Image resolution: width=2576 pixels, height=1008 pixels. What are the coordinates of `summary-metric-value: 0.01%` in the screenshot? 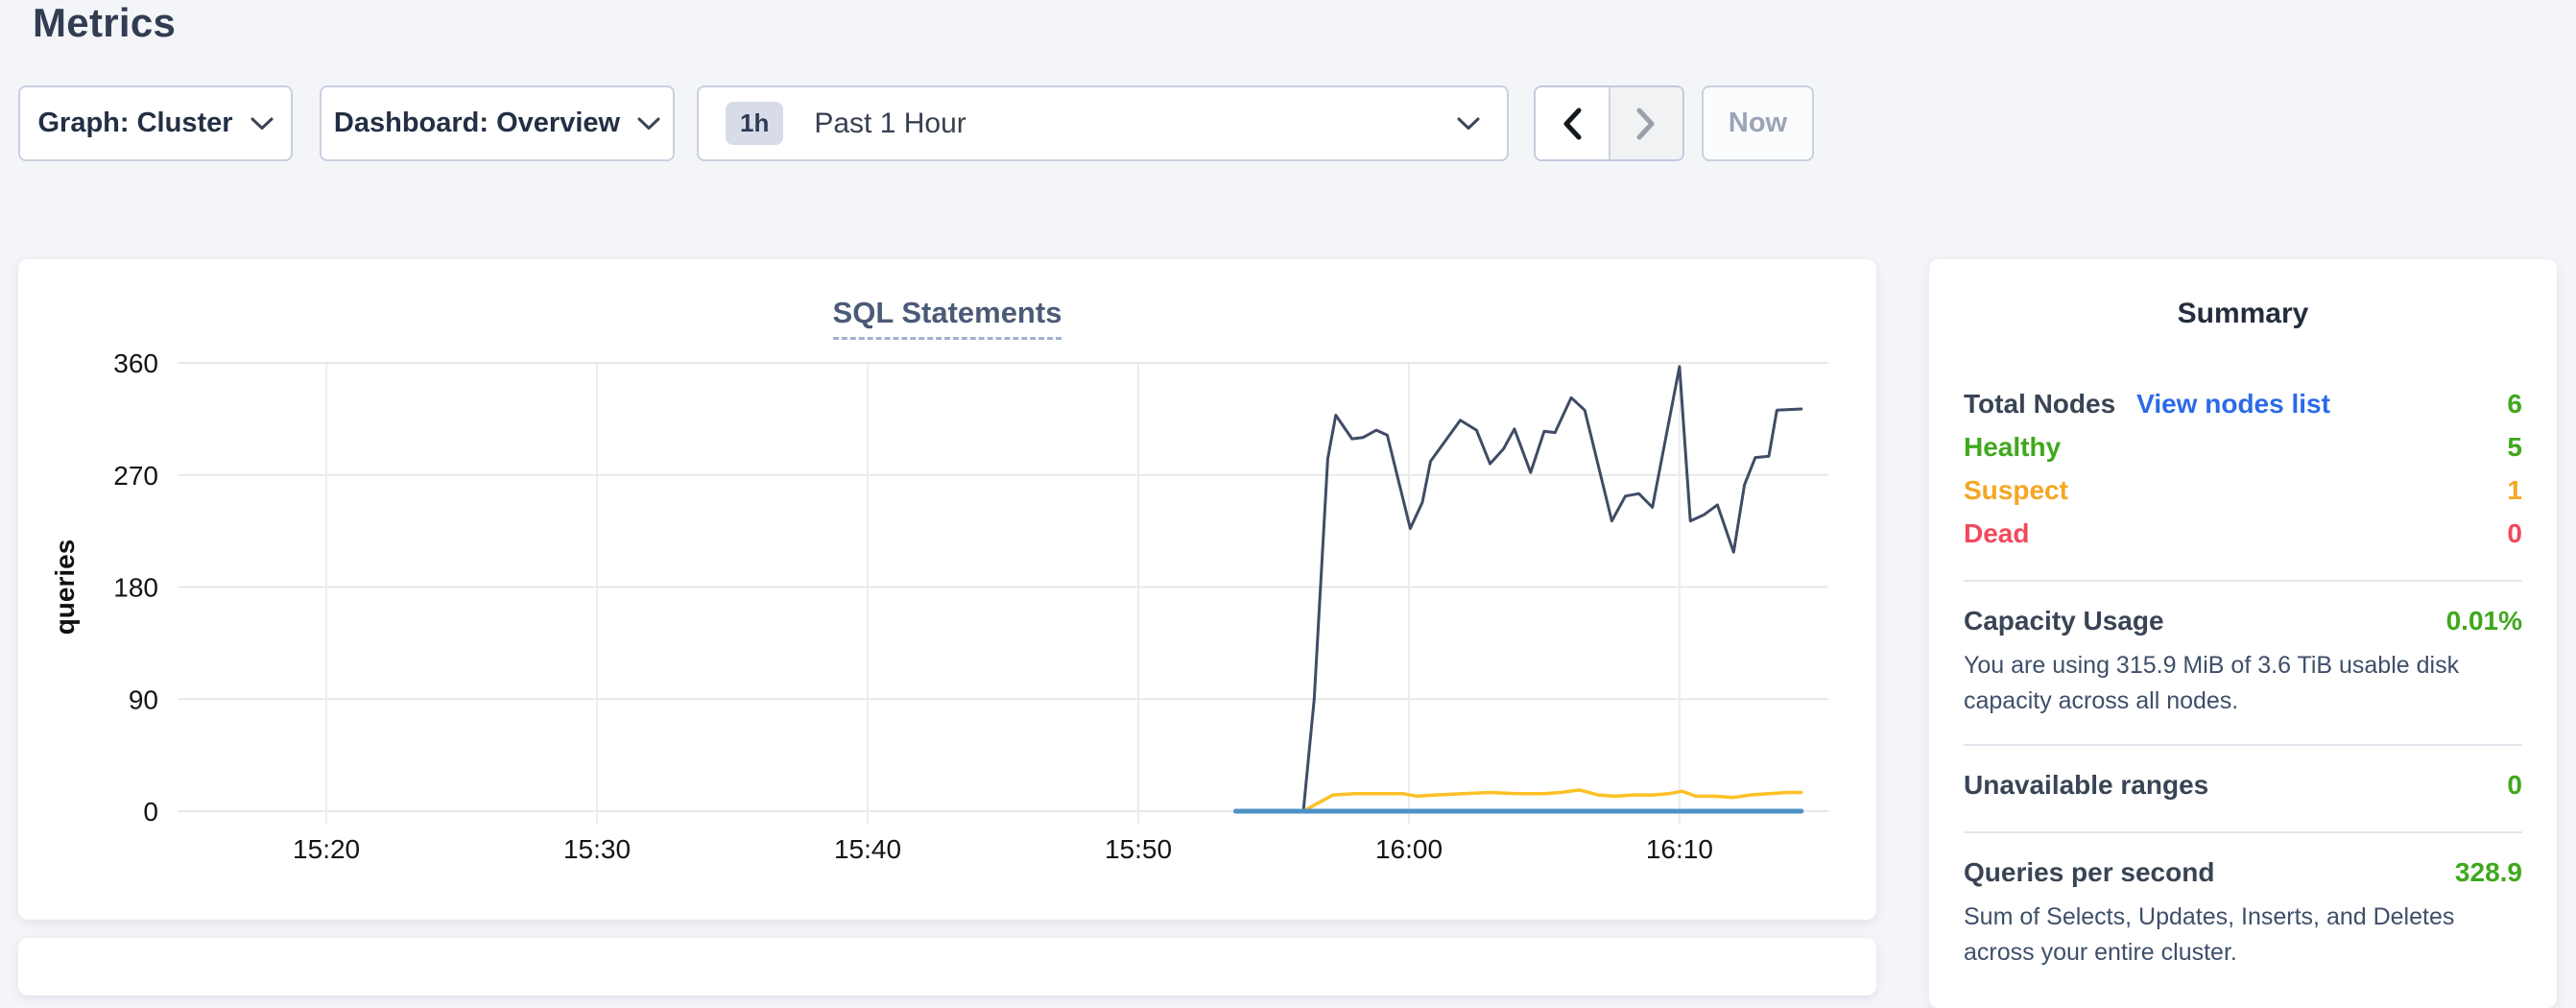 It's located at (2483, 620).